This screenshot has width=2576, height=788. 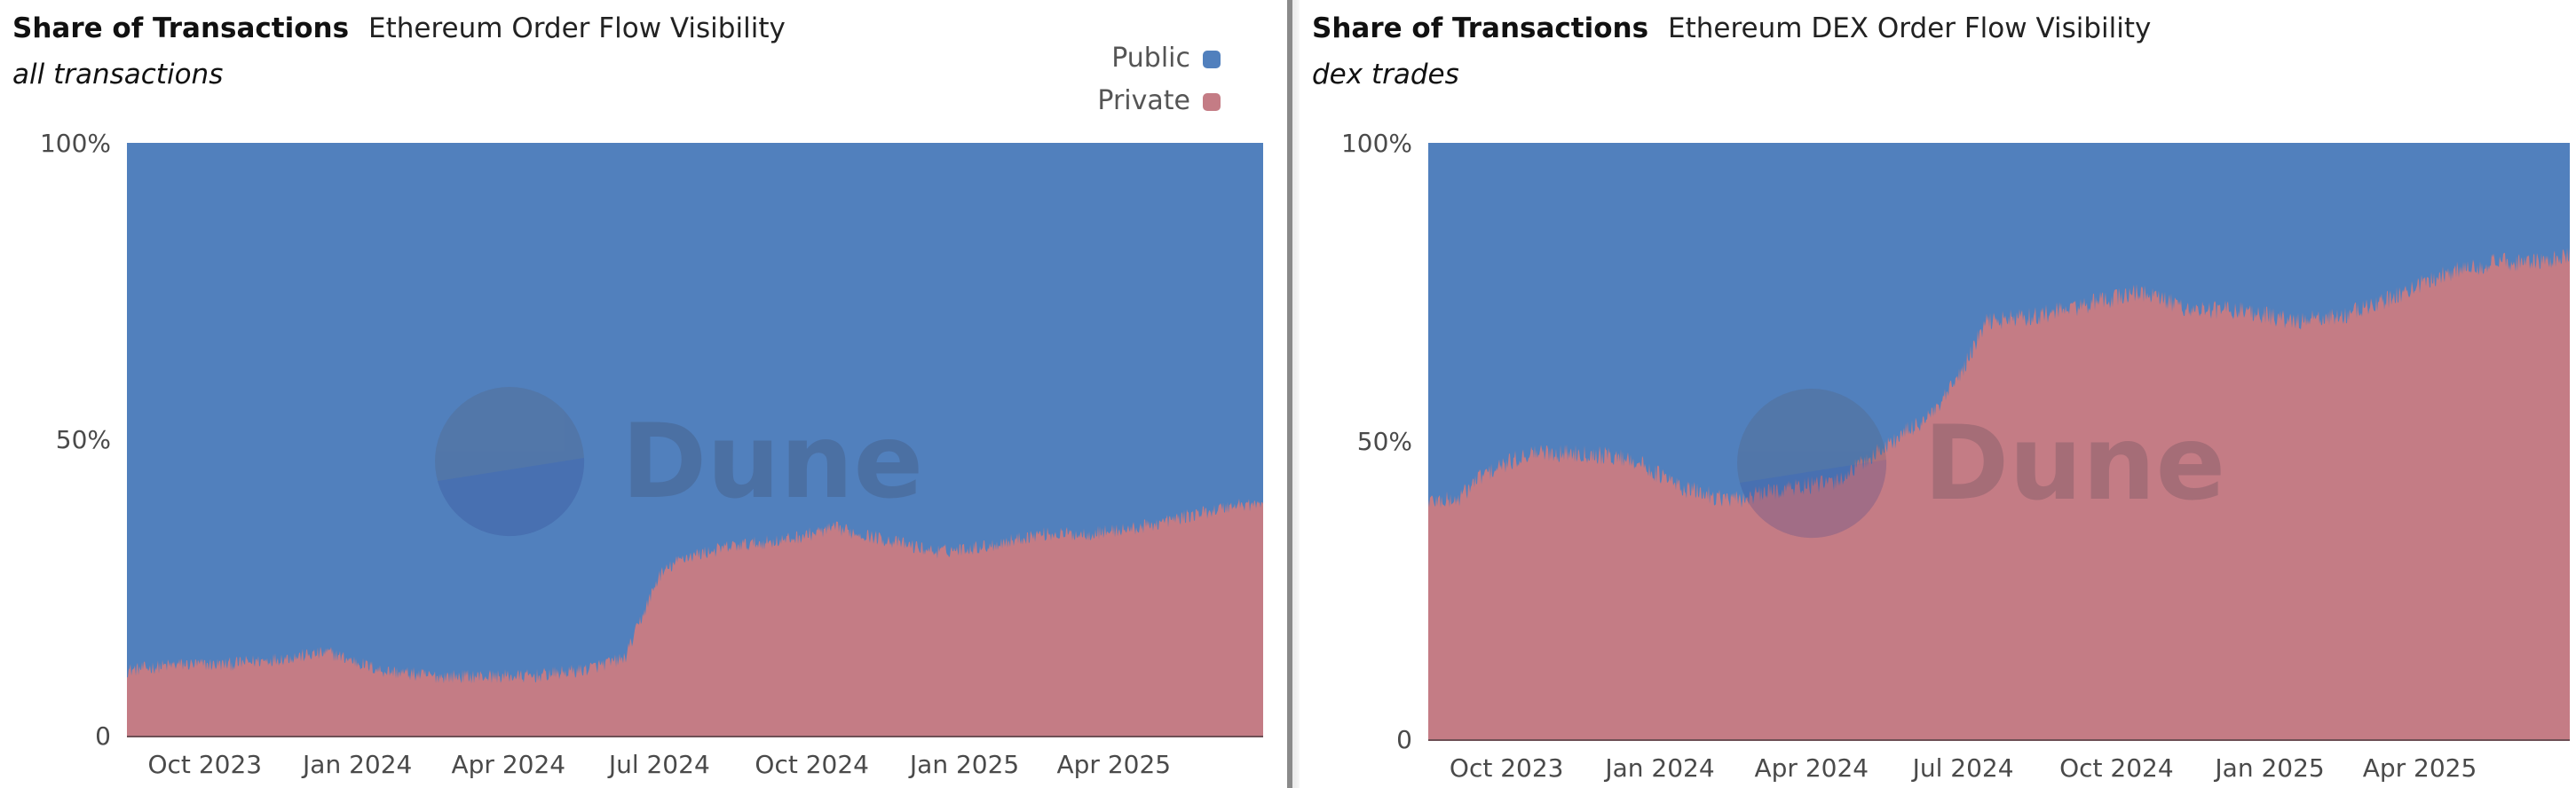 What do you see at coordinates (695, 618) in the screenshot?
I see `series-area-private` at bounding box center [695, 618].